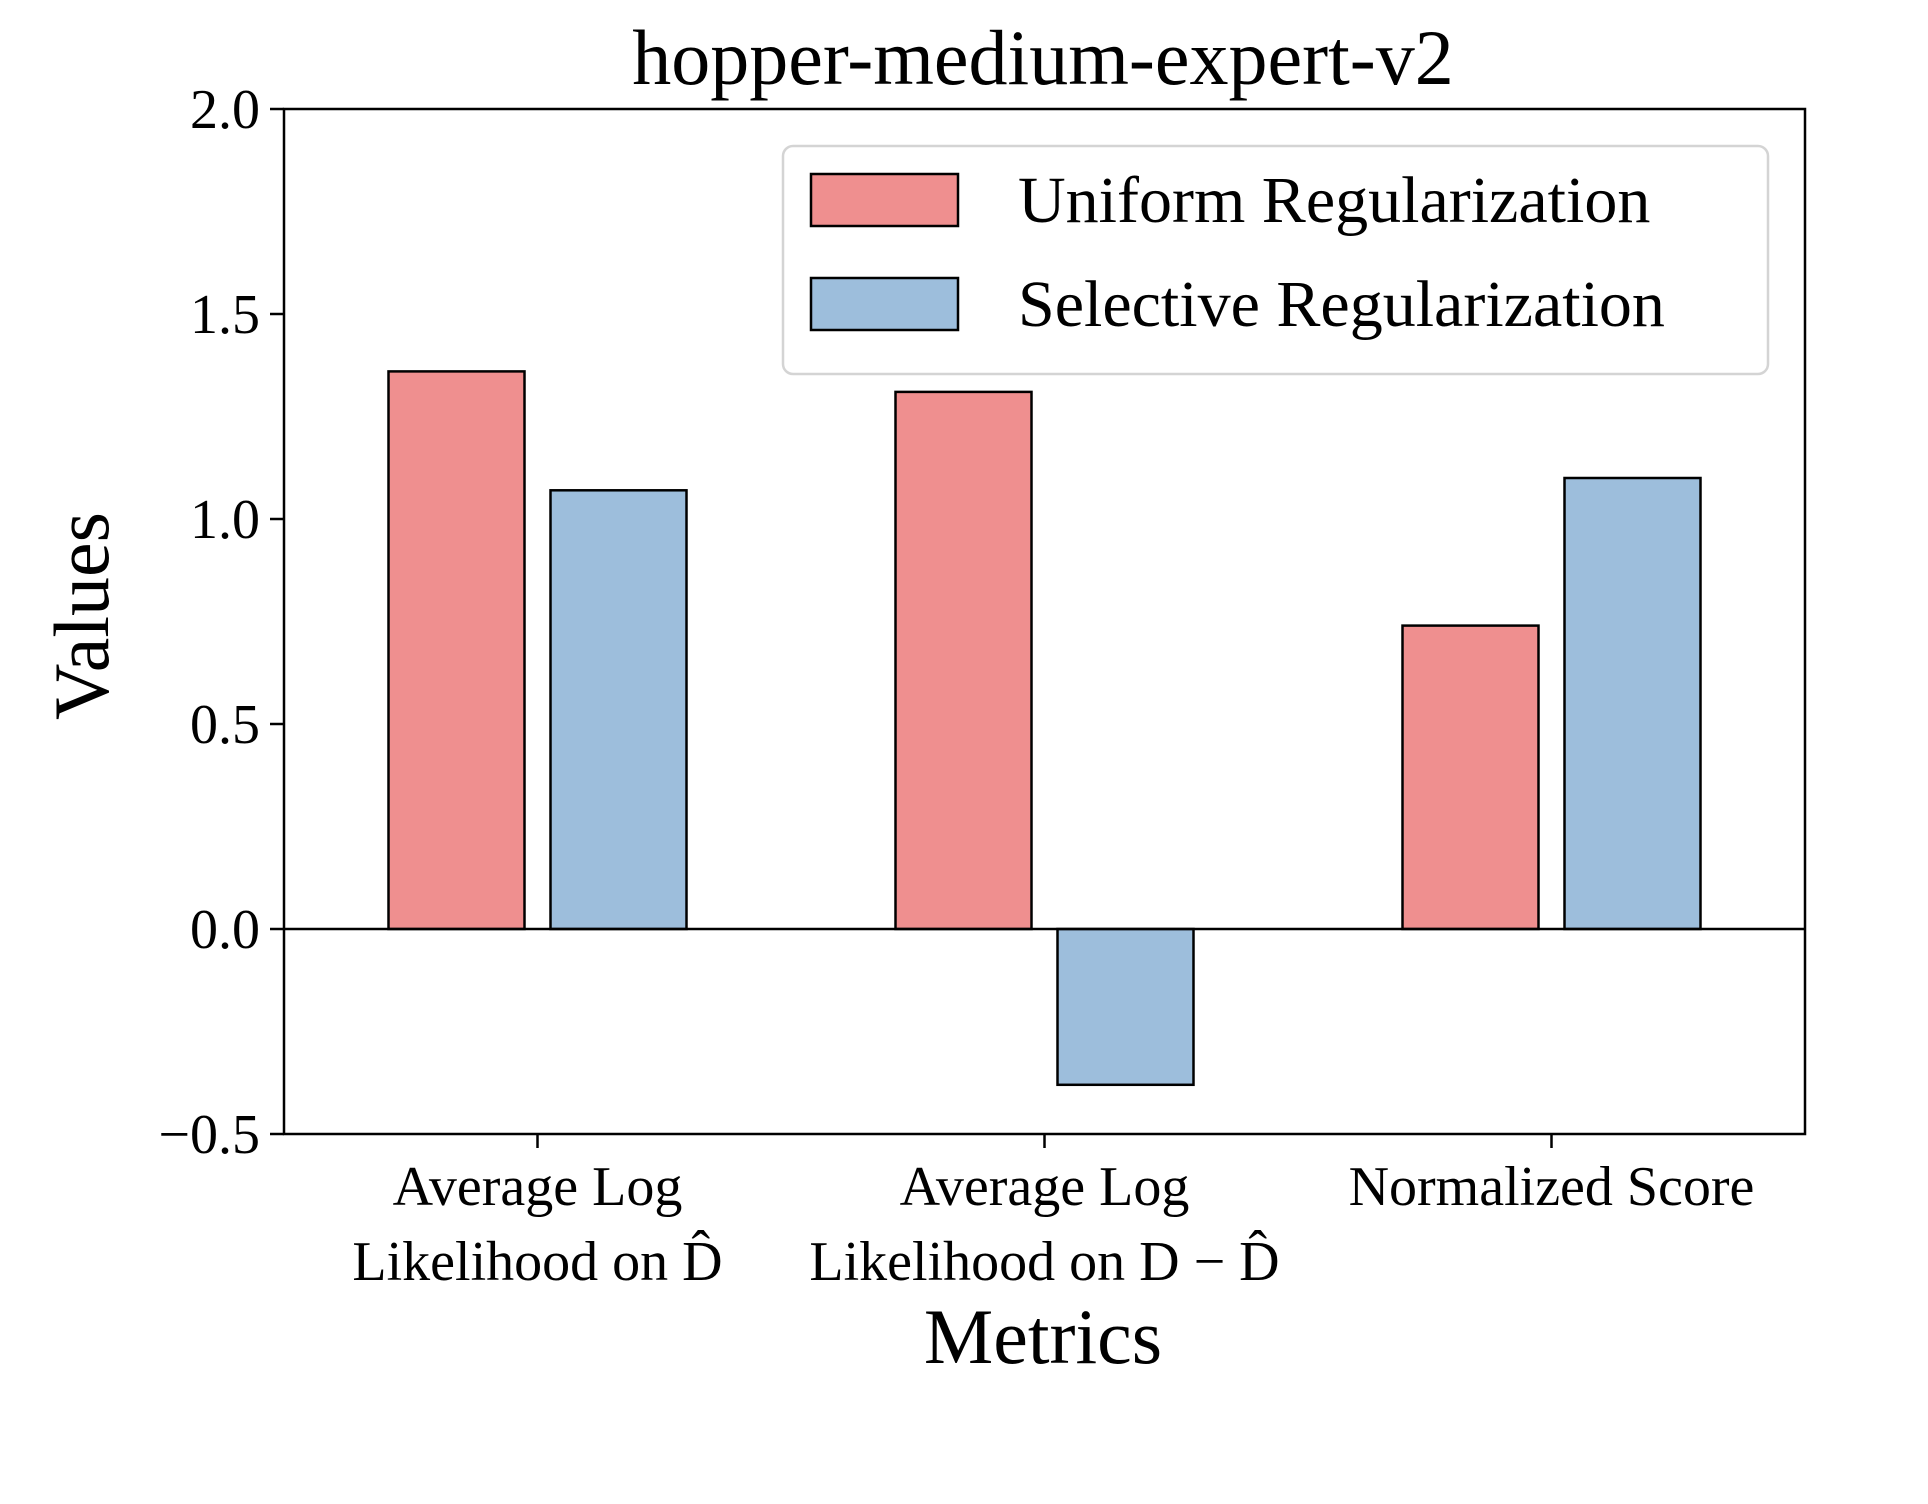 The width and height of the screenshot is (1928, 1504). I want to click on y-axis-title: Values, so click(81, 616).